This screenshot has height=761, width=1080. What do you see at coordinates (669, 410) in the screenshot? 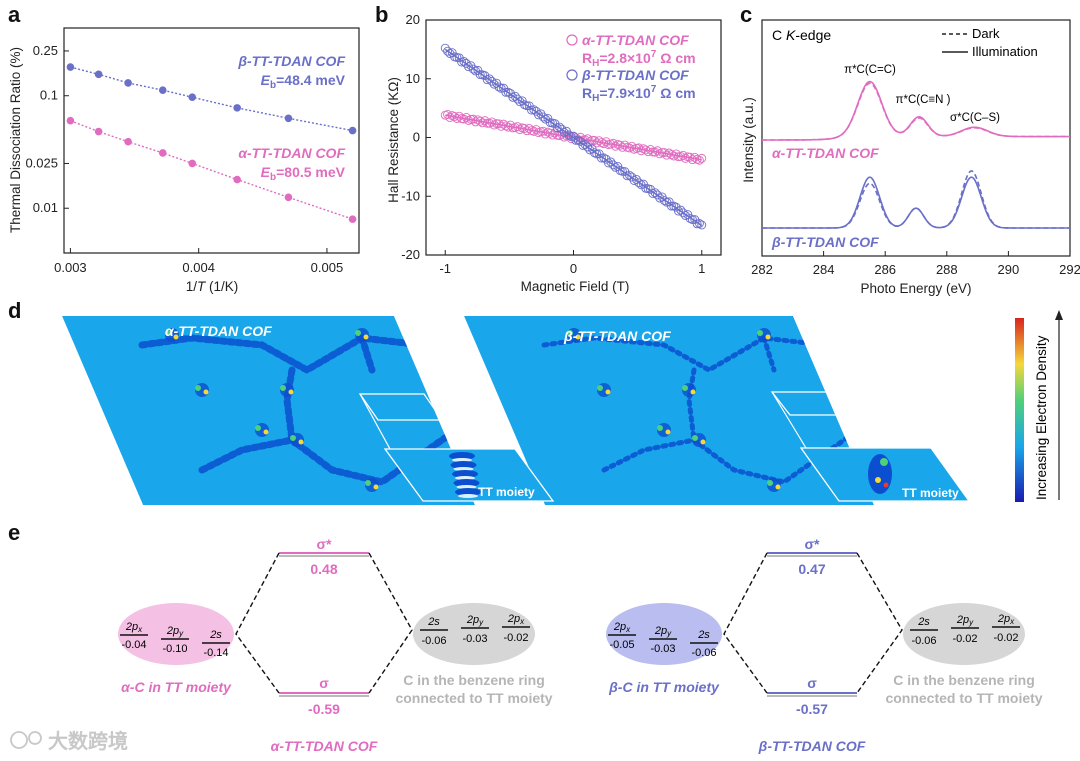
I see `panel-d-beta-map` at bounding box center [669, 410].